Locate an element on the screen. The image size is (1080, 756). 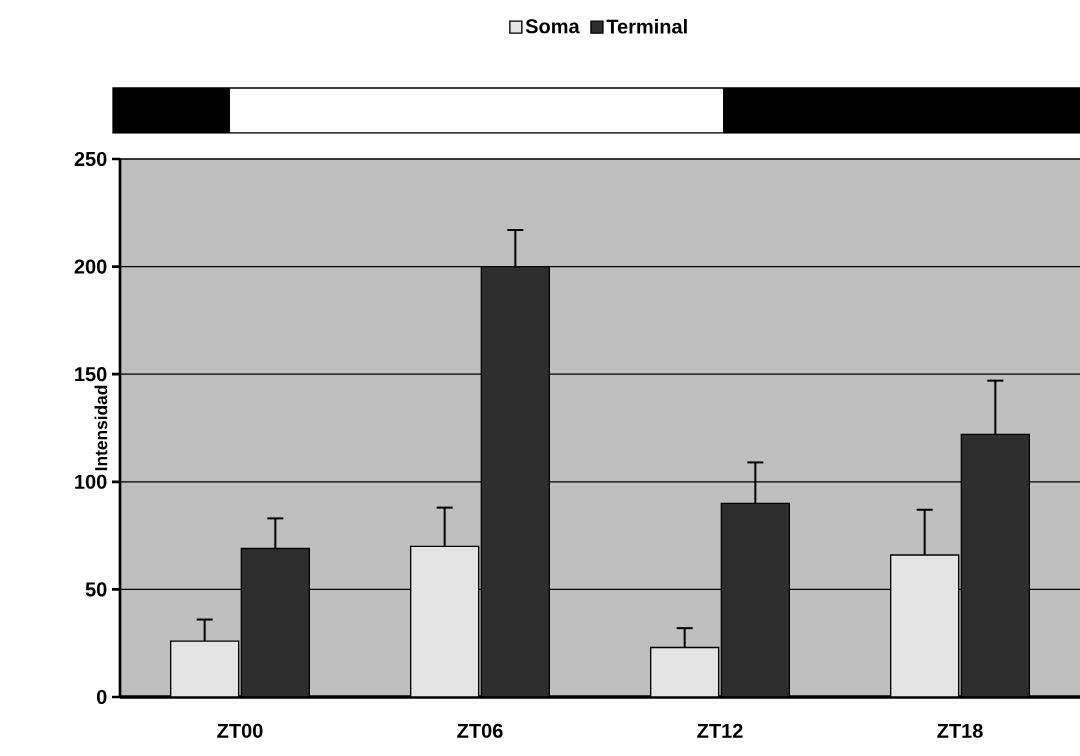
y-tick-label: 150 is located at coordinates (91, 374).